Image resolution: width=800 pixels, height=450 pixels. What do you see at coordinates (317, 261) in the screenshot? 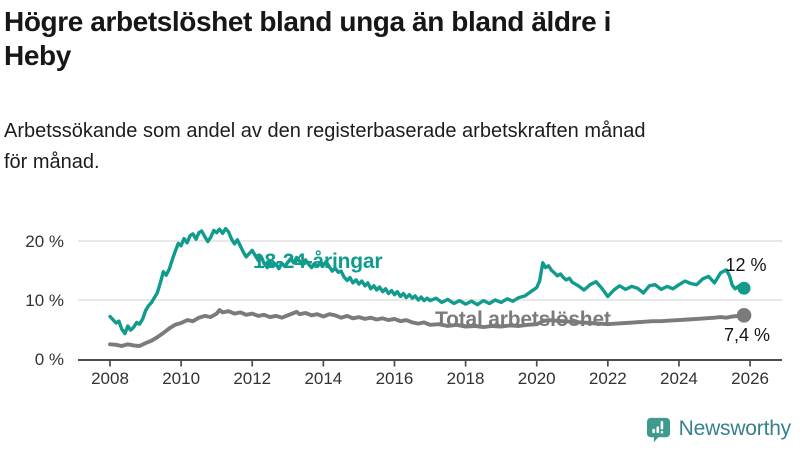
I see `series-label-youth: 18-24-åringar` at bounding box center [317, 261].